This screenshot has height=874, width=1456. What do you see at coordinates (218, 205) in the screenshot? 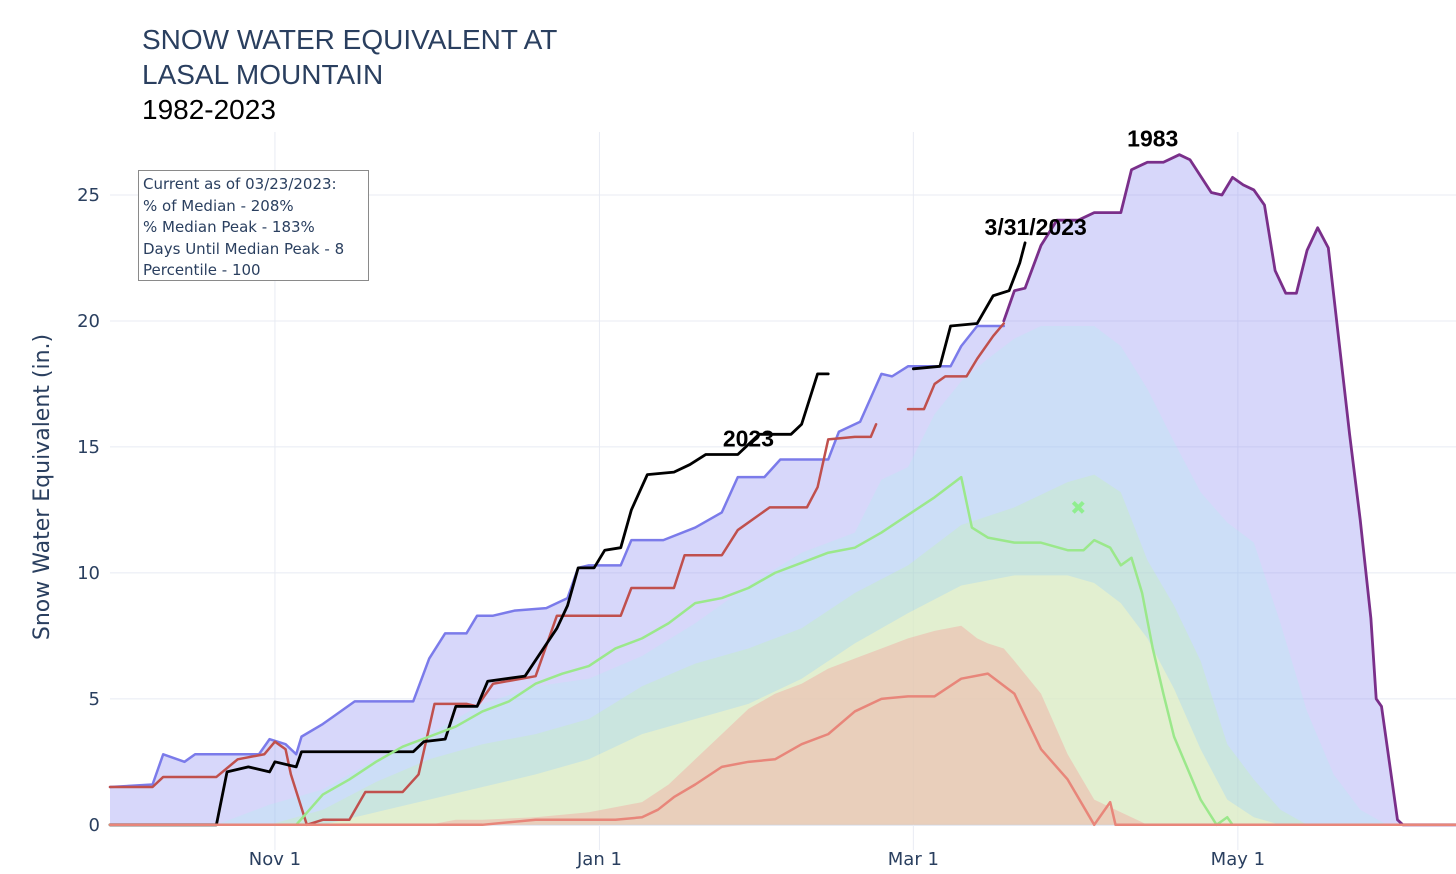
I see `info-line-median: % of Median - 208%` at bounding box center [218, 205].